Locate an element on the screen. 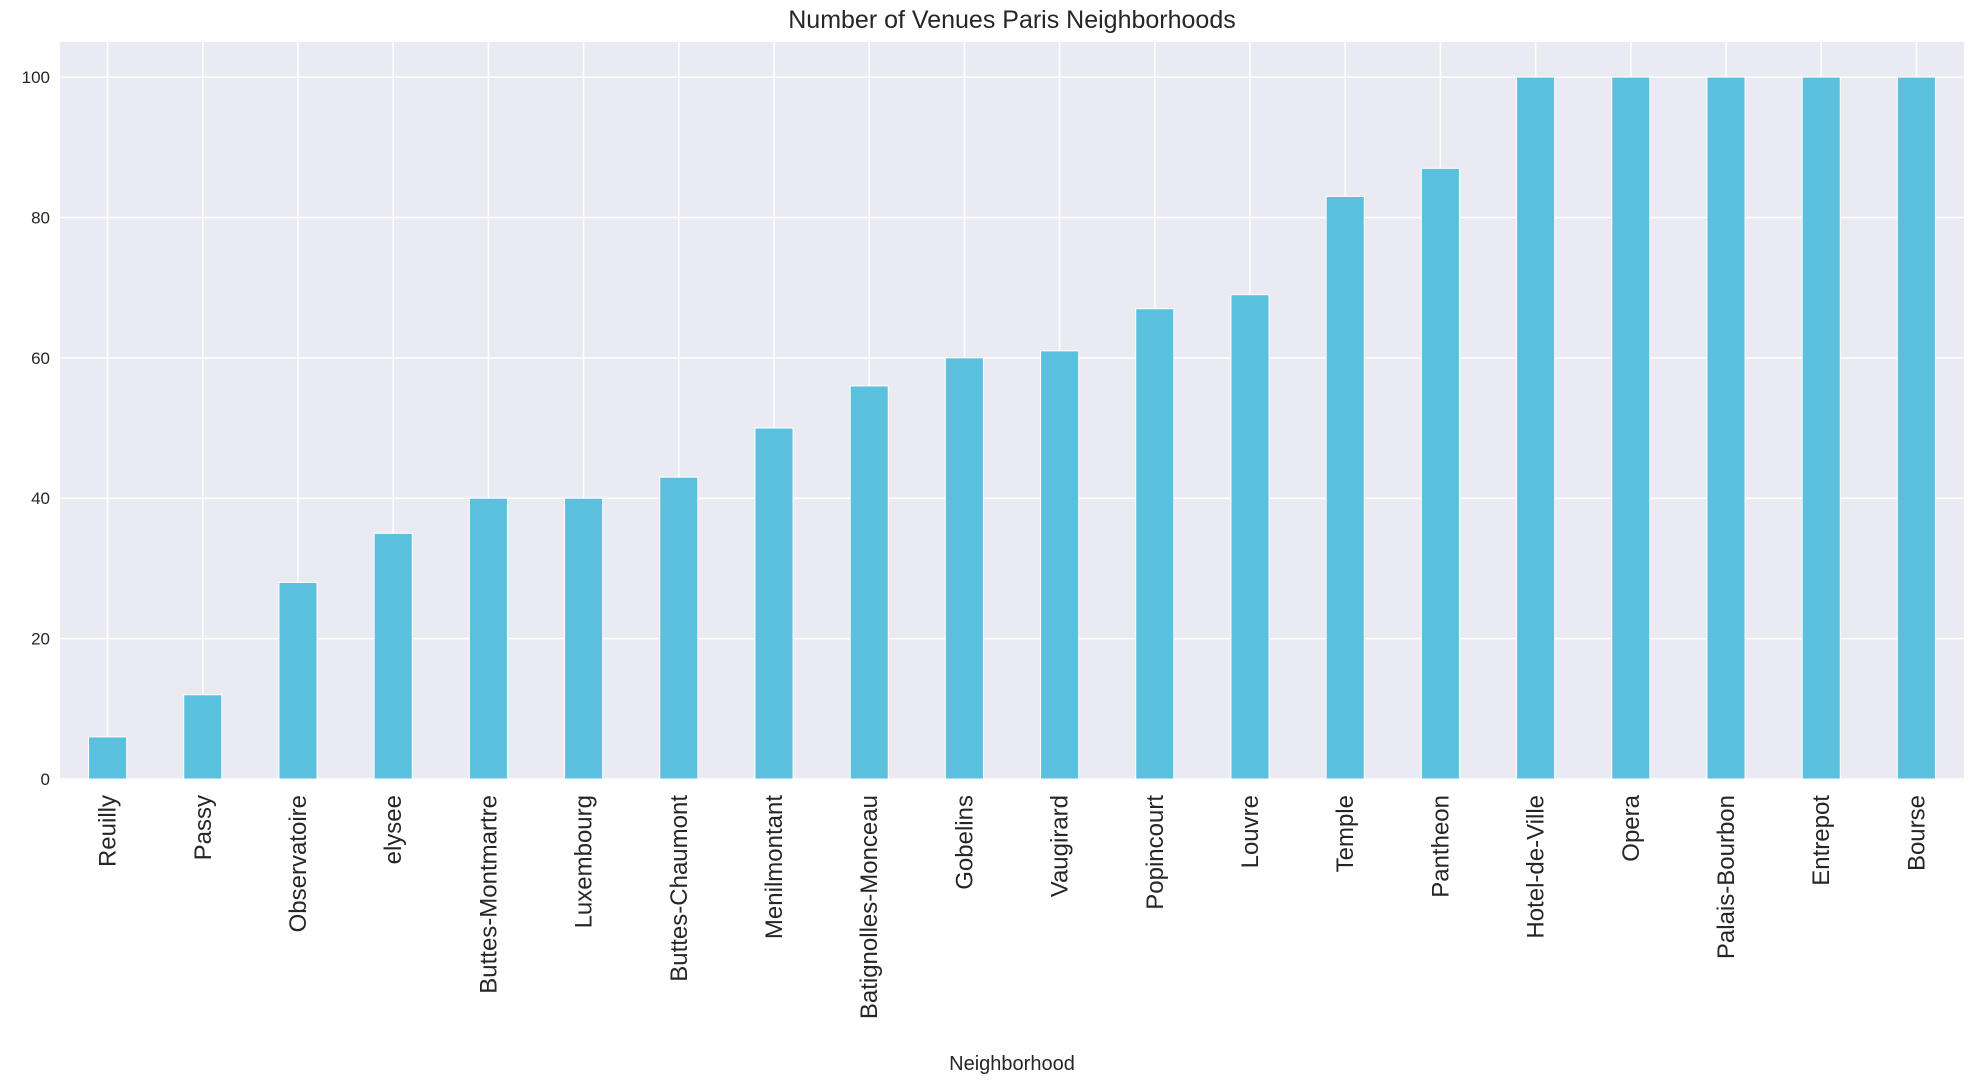  y-tick-label: 100 is located at coordinates (36, 77).